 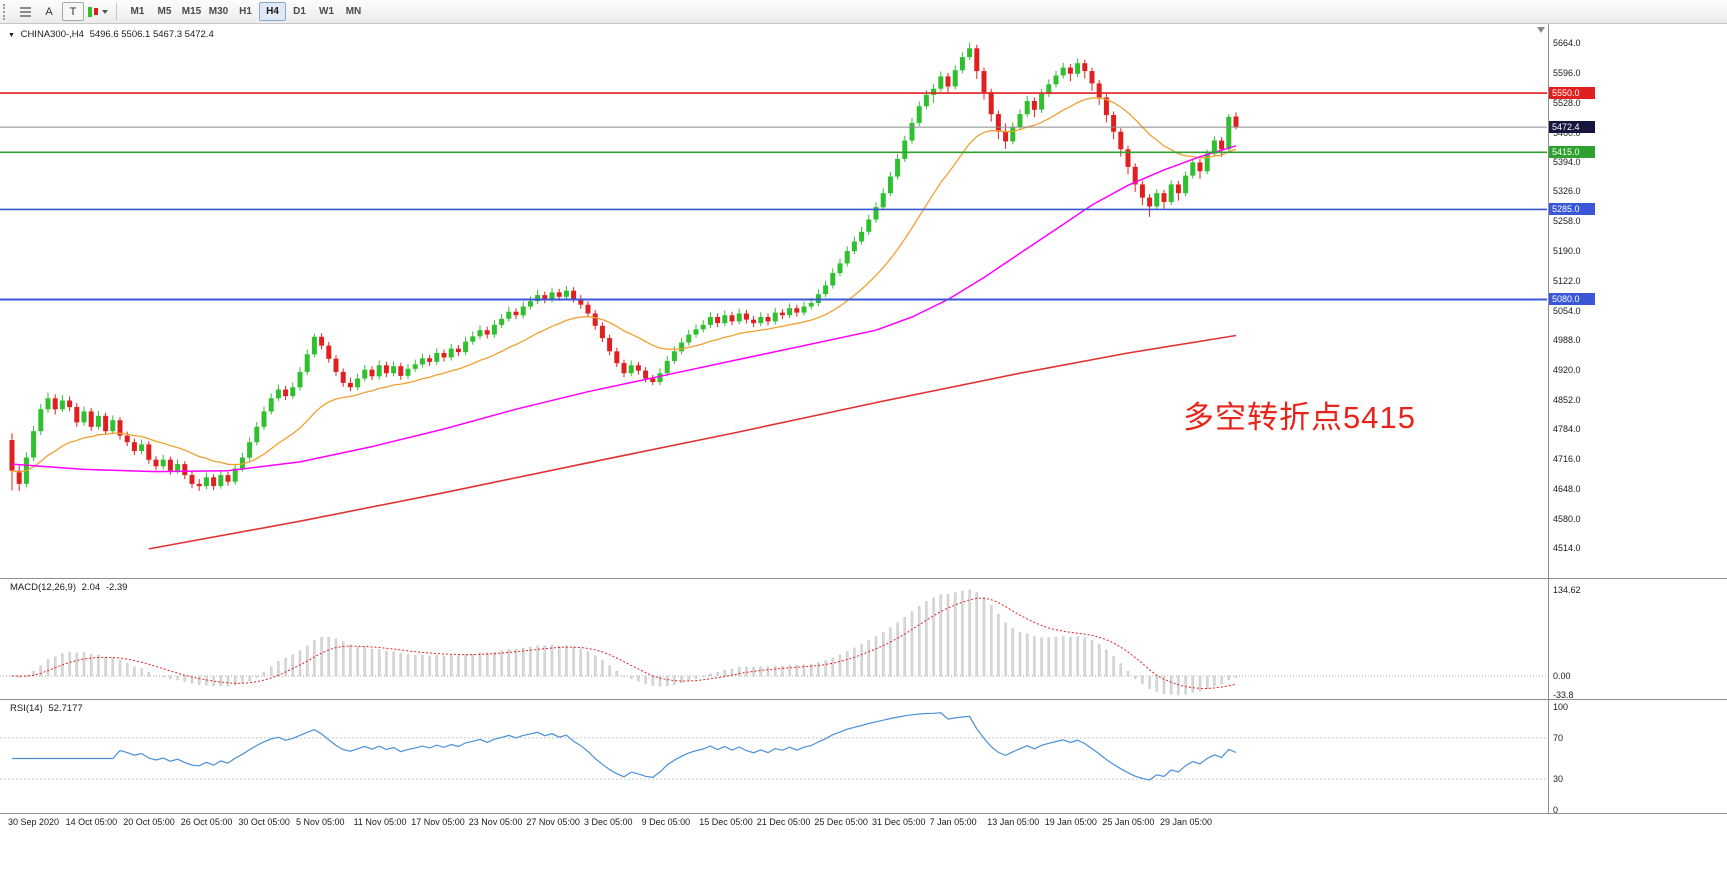 I want to click on macd-scale-label: -33.8, so click(x=1563, y=695).